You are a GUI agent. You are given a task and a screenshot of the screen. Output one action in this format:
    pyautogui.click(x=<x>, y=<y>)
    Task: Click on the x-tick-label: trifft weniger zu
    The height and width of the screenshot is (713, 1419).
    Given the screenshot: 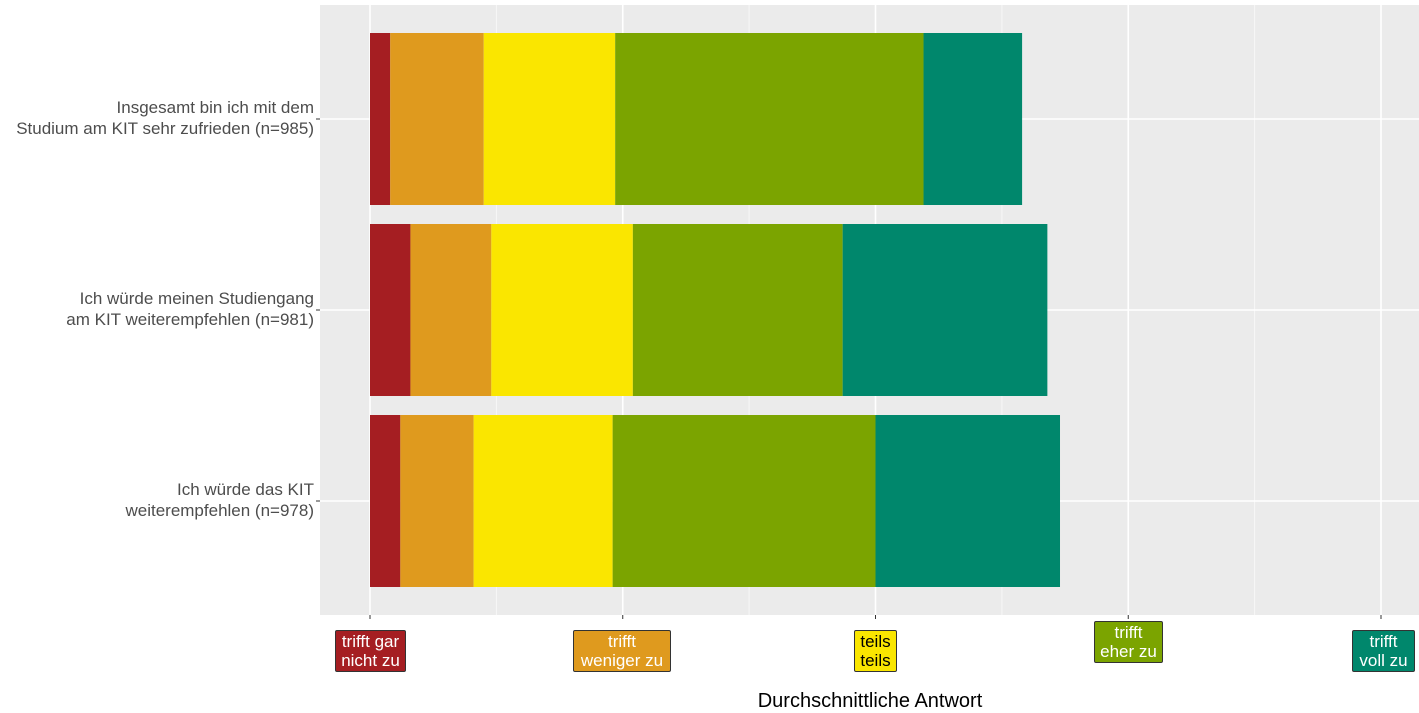 What is the action you would take?
    pyautogui.click(x=622, y=651)
    